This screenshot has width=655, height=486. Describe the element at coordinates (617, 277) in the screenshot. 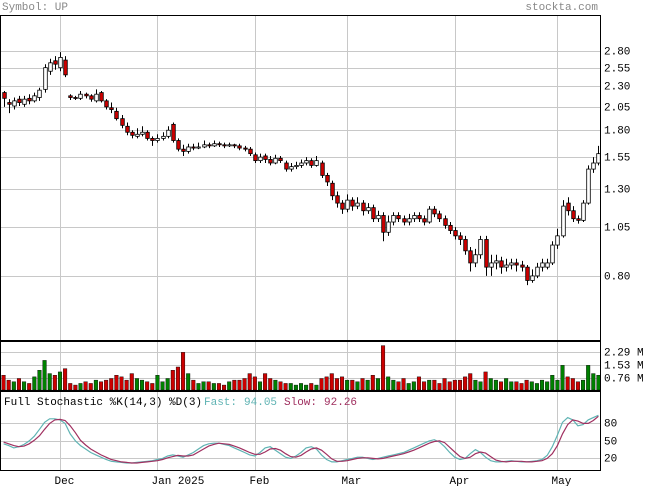

I see `y-tick-label: 0.80` at that location.